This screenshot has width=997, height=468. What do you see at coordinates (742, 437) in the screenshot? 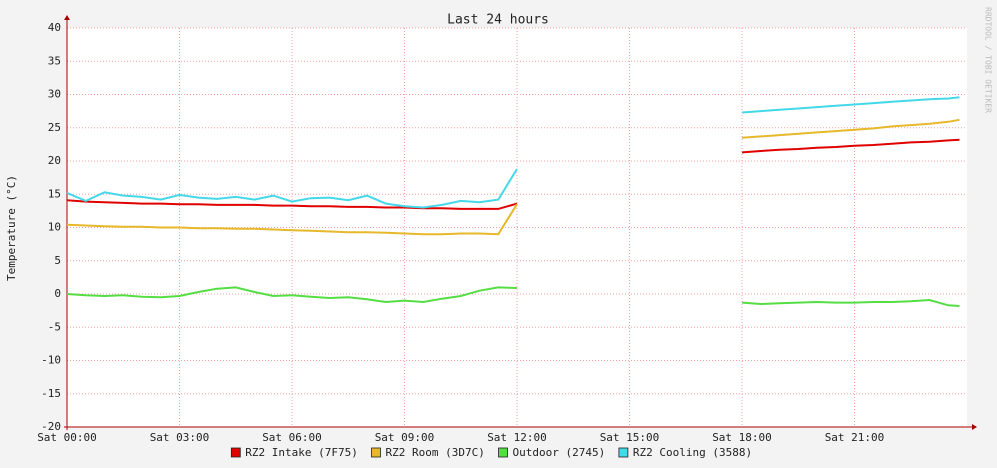
I see `x-tick-label: Sat 18:00` at bounding box center [742, 437].